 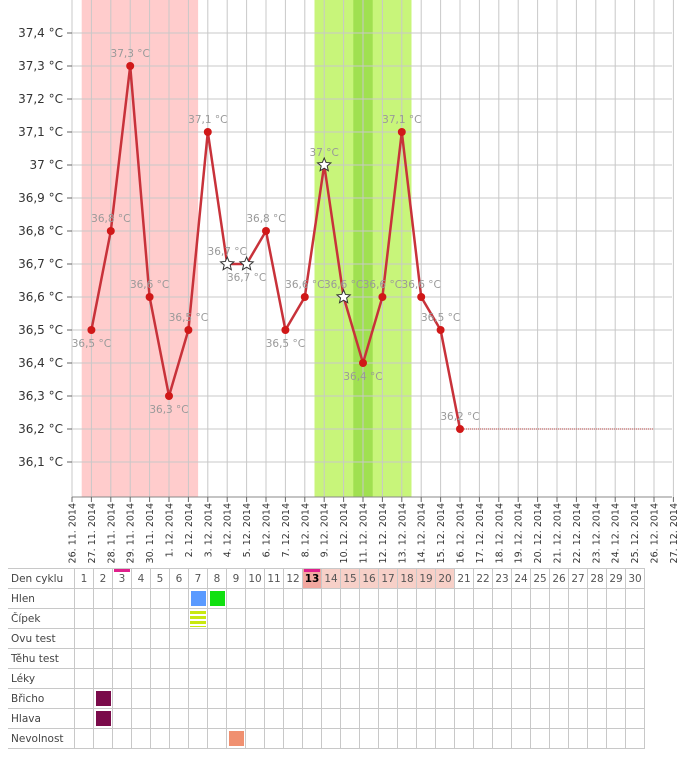 What do you see at coordinates (103, 578) in the screenshot?
I see `cycle-day-cell: 2` at bounding box center [103, 578].